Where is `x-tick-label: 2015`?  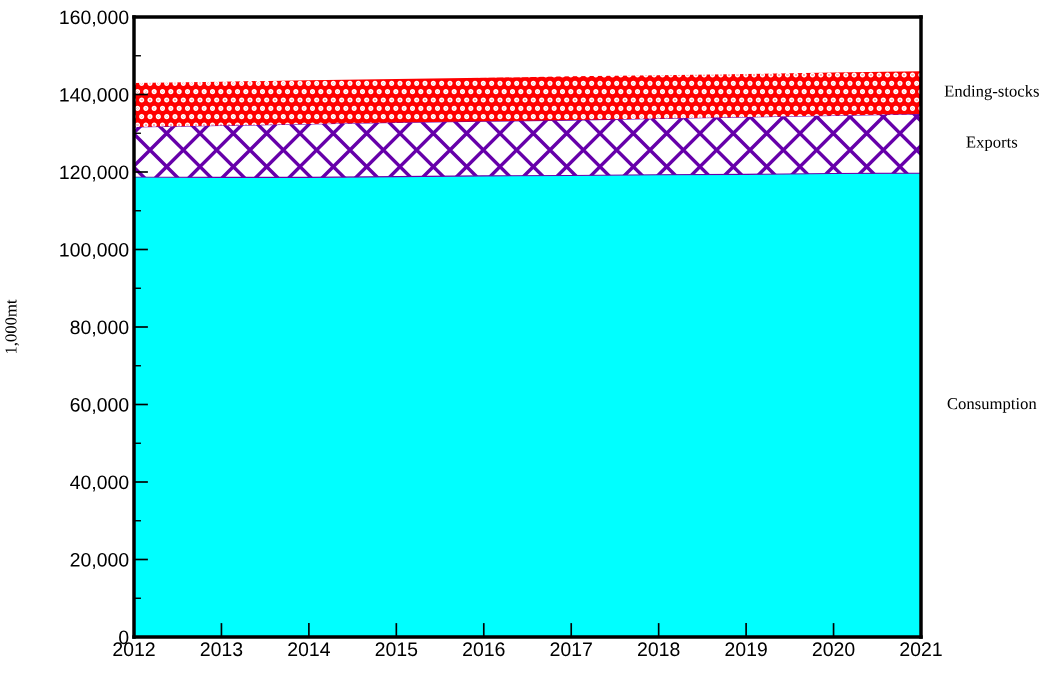
x-tick-label: 2015 is located at coordinates (396, 649).